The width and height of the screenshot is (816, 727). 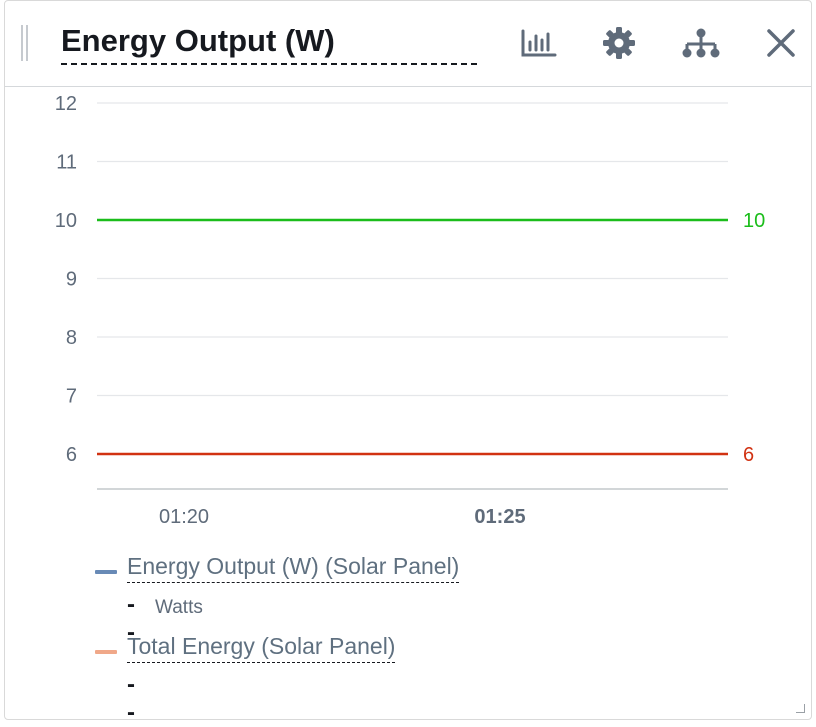 I want to click on y-tick-label: 9, so click(x=71, y=280).